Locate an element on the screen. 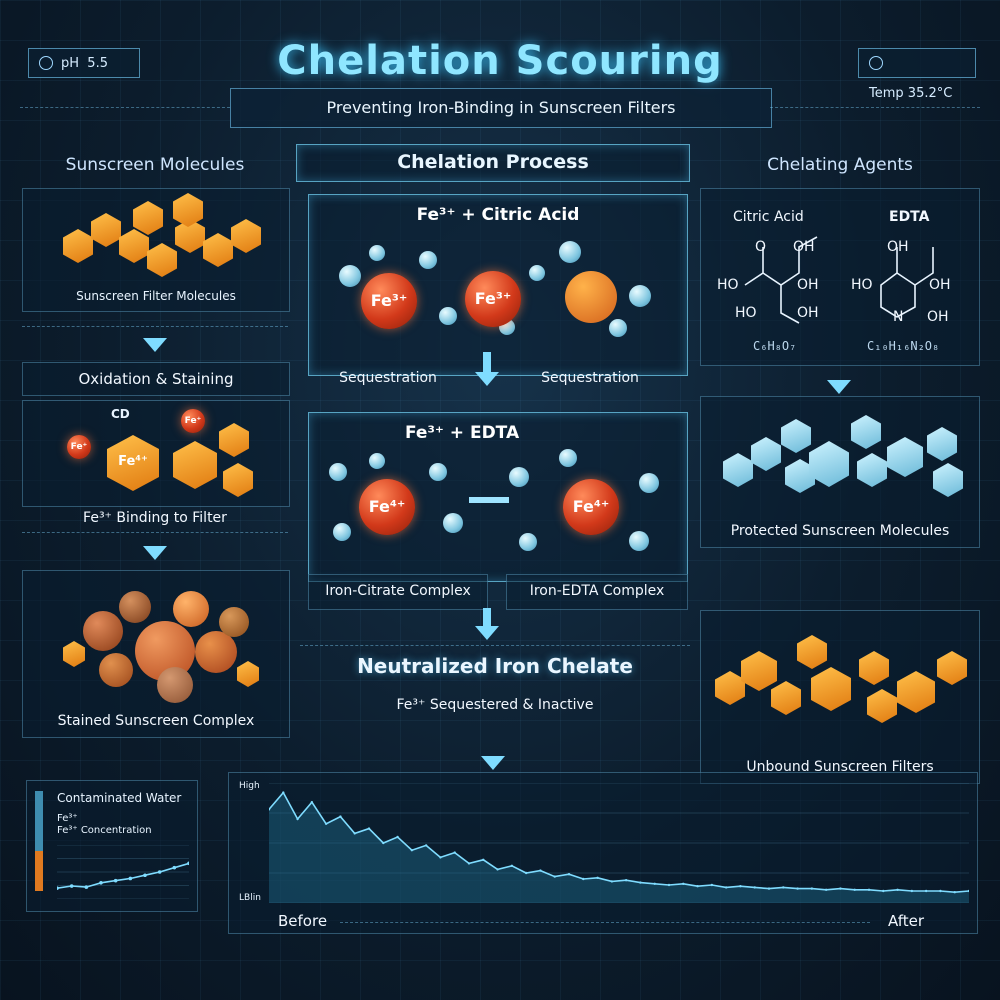 The width and height of the screenshot is (1000, 1000). before-label: Before is located at coordinates (303, 921).